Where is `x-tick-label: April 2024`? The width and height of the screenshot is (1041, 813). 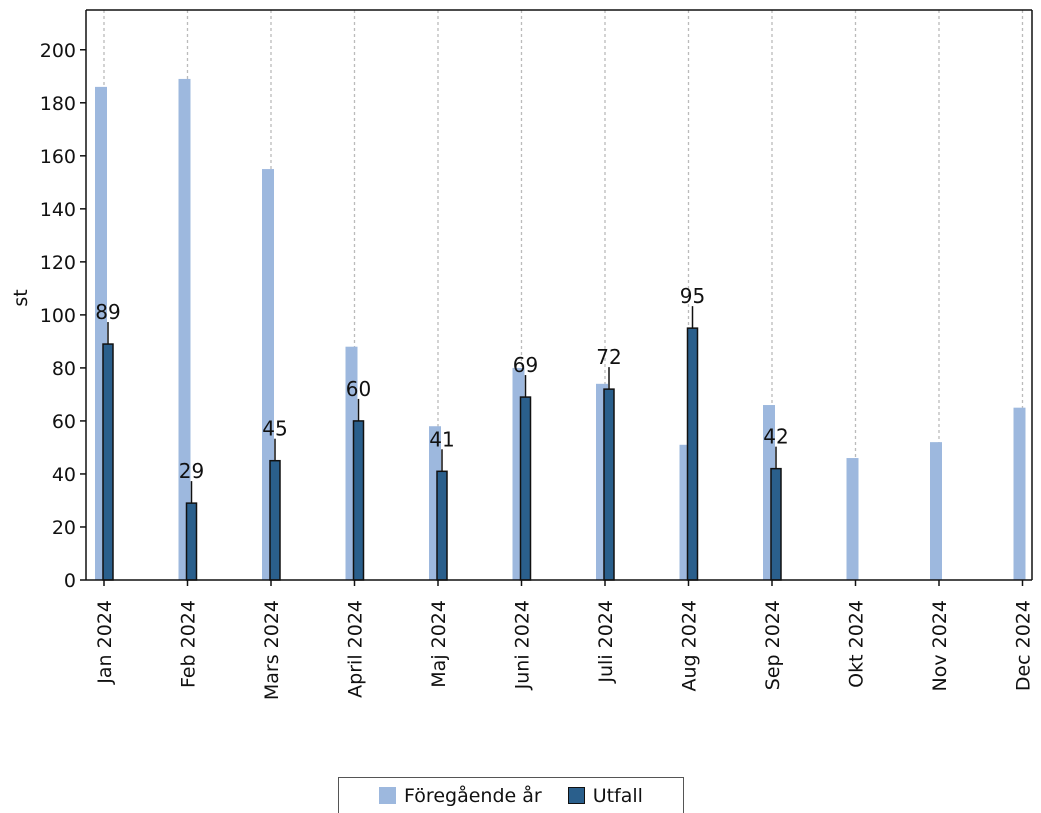 x-tick-label: April 2024 is located at coordinates (356, 649).